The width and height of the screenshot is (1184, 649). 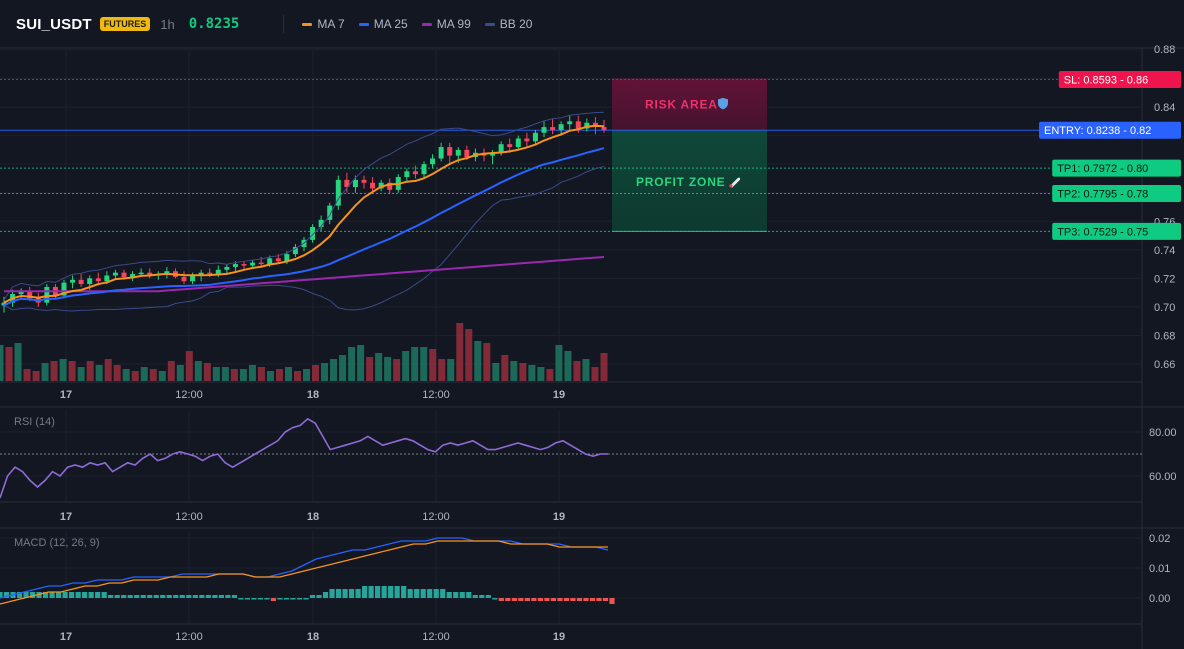 What do you see at coordinates (689, 181) in the screenshot?
I see `profit-zone` at bounding box center [689, 181].